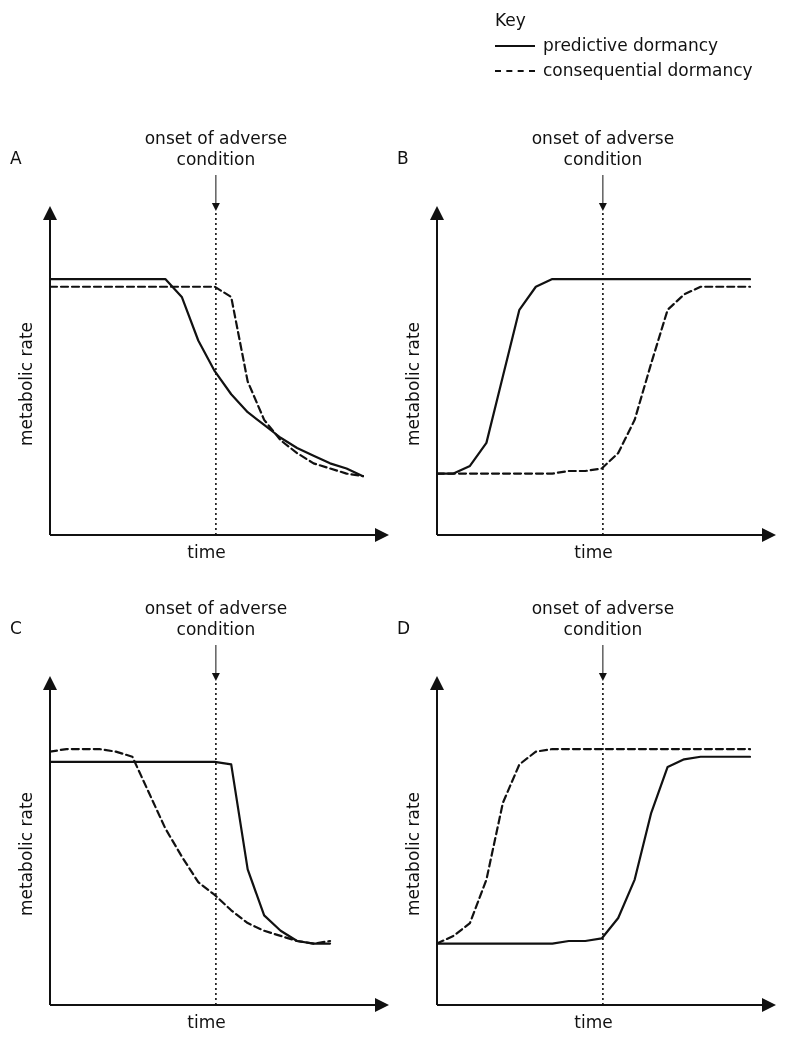 Image resolution: width=787 pixels, height=1050 pixels. What do you see at coordinates (631, 45) in the screenshot?
I see `legend-label: predictive dormancy` at bounding box center [631, 45].